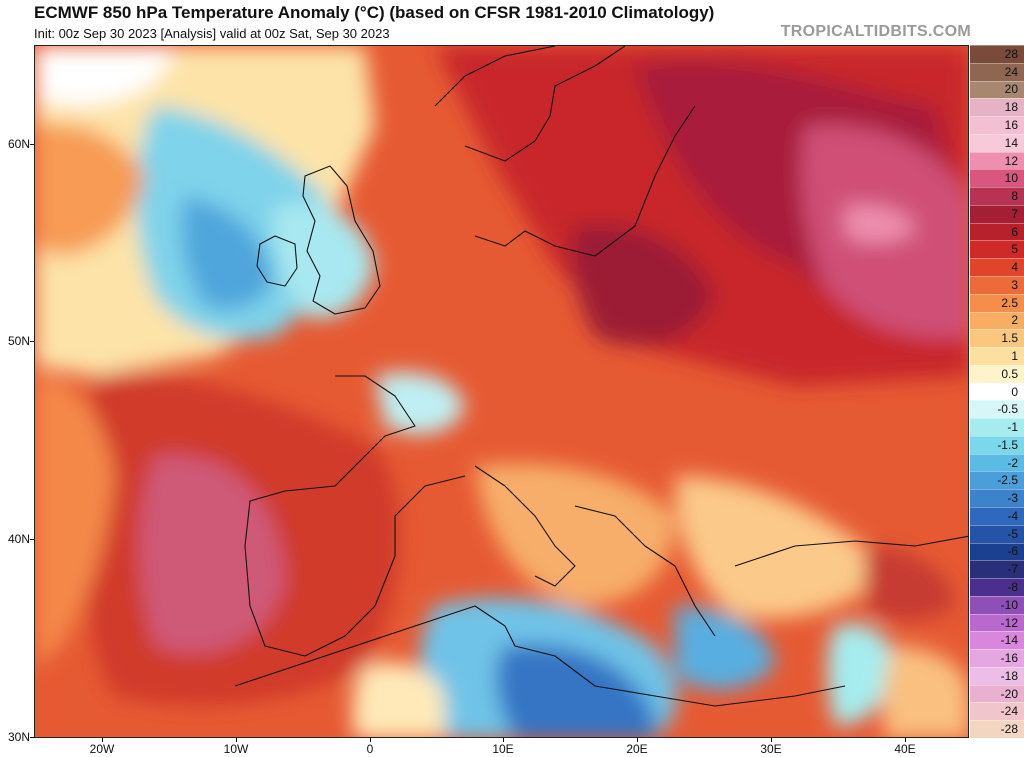 Image resolution: width=1024 pixels, height=757 pixels. What do you see at coordinates (1014, 355) in the screenshot?
I see `colorbar-label: 1` at bounding box center [1014, 355].